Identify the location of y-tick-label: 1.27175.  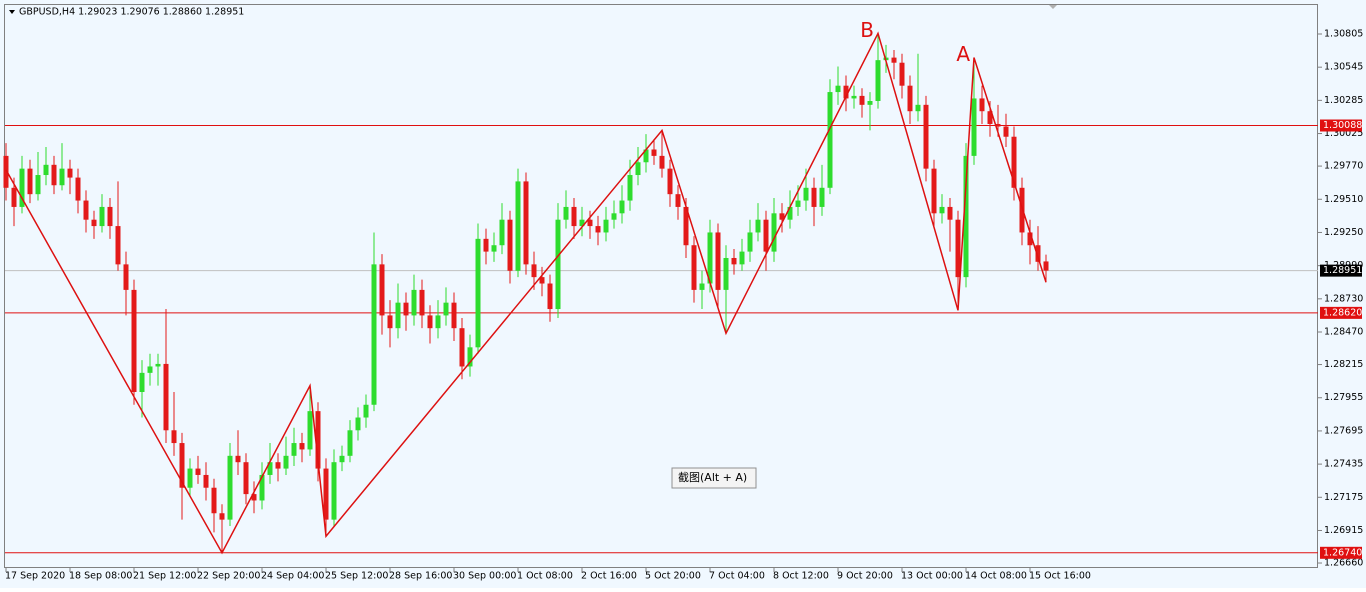
(1343, 497).